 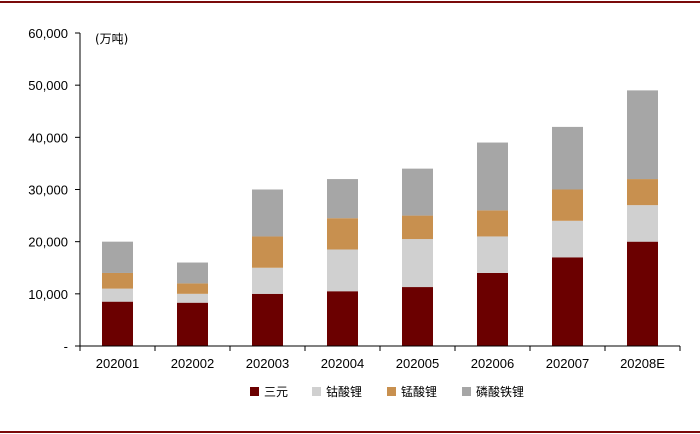 What do you see at coordinates (66, 346) in the screenshot?
I see `y-tick-label: -` at bounding box center [66, 346].